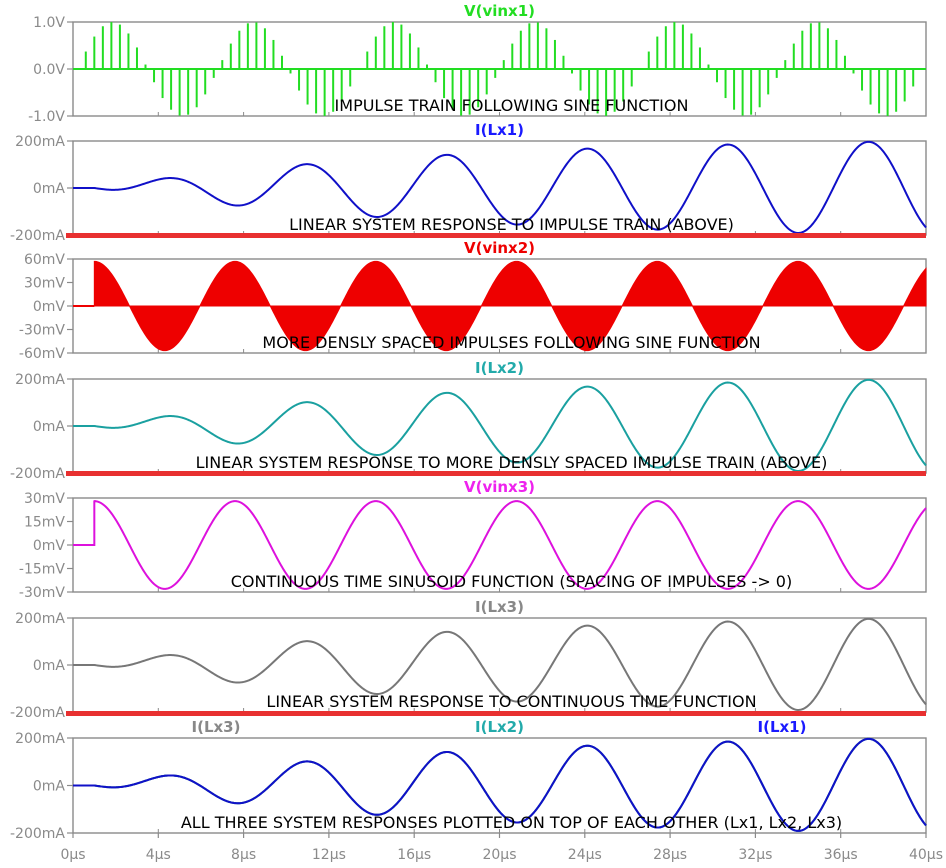 Image resolution: width=946 pixels, height=868 pixels. Describe the element at coordinates (510, 306) in the screenshot. I see `series-area` at that location.